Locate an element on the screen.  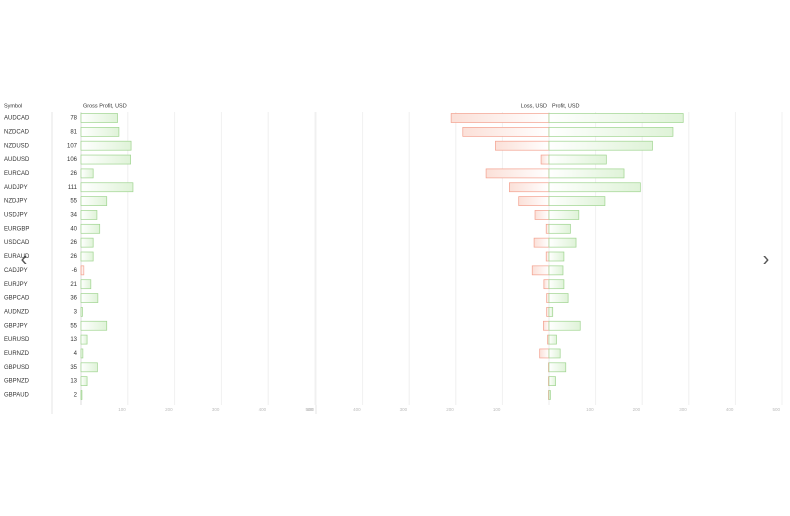
profit-x-tick-label: 100 is located at coordinates (590, 409).